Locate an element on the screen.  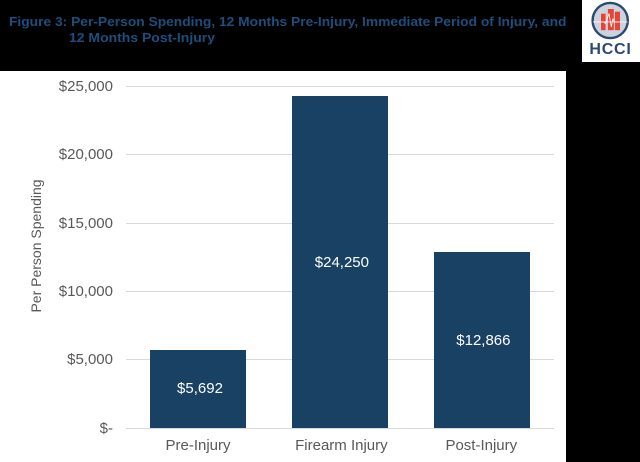
svg-text: HCCI is located at coordinates (610, 49).